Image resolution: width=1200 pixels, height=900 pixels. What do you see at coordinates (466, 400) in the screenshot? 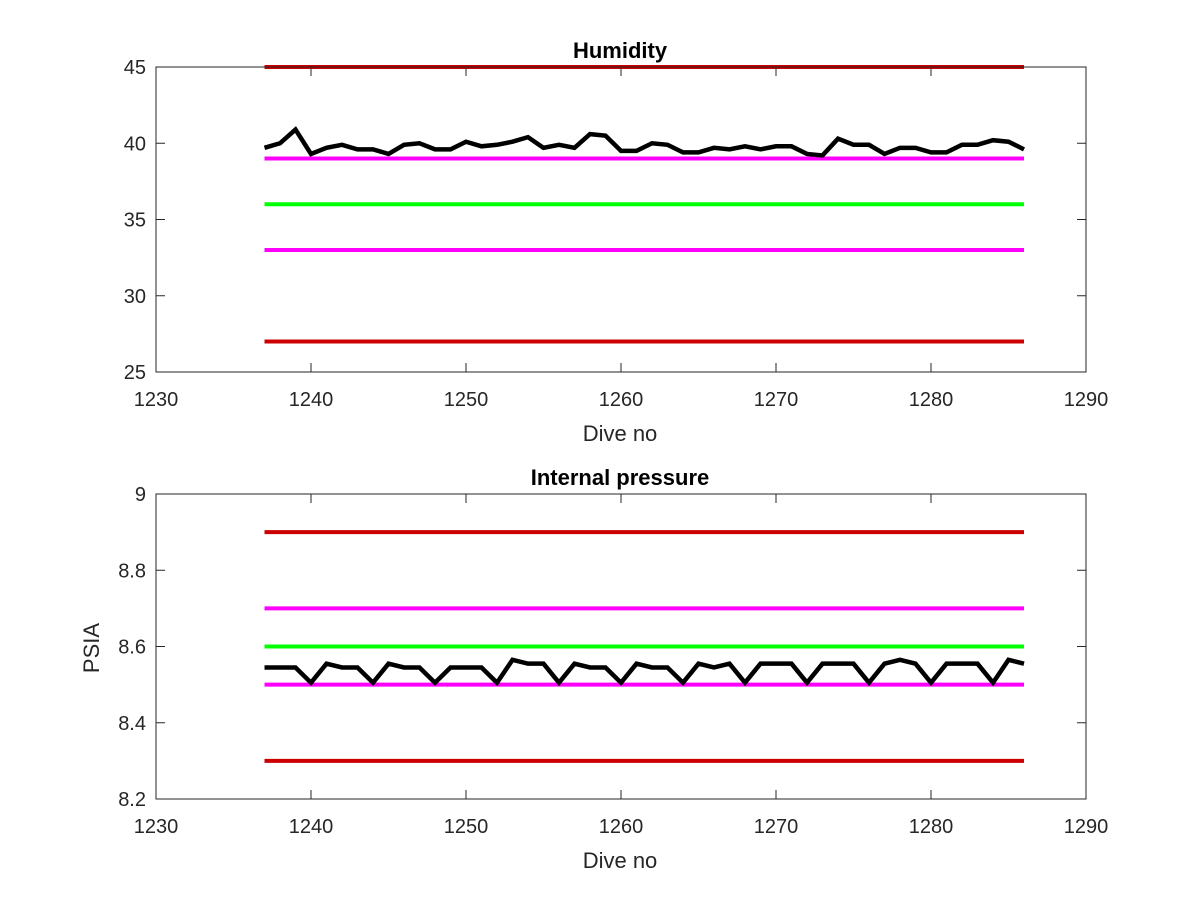
I see `humidity-x-tick-label: 1250` at bounding box center [466, 400].